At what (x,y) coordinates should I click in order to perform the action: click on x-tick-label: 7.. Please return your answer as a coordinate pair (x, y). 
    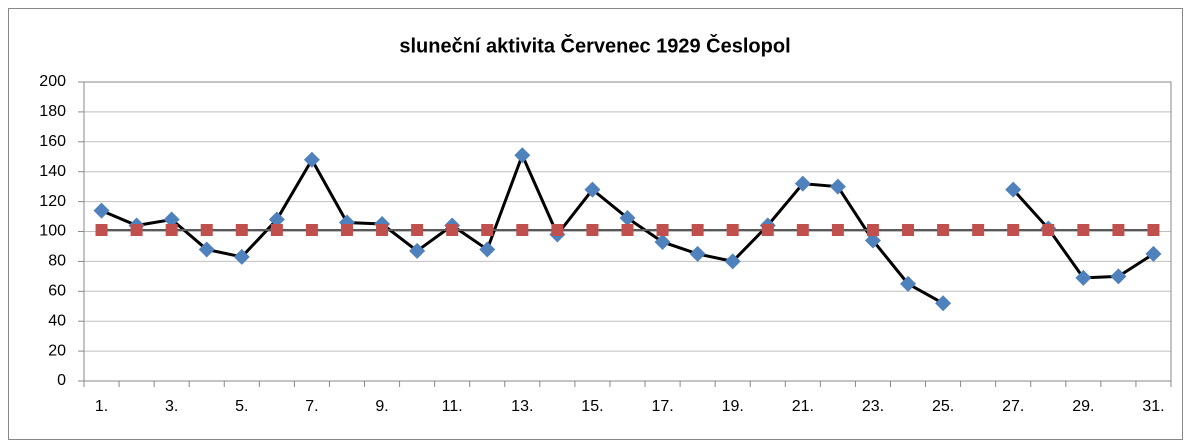
    Looking at the image, I should click on (311, 406).